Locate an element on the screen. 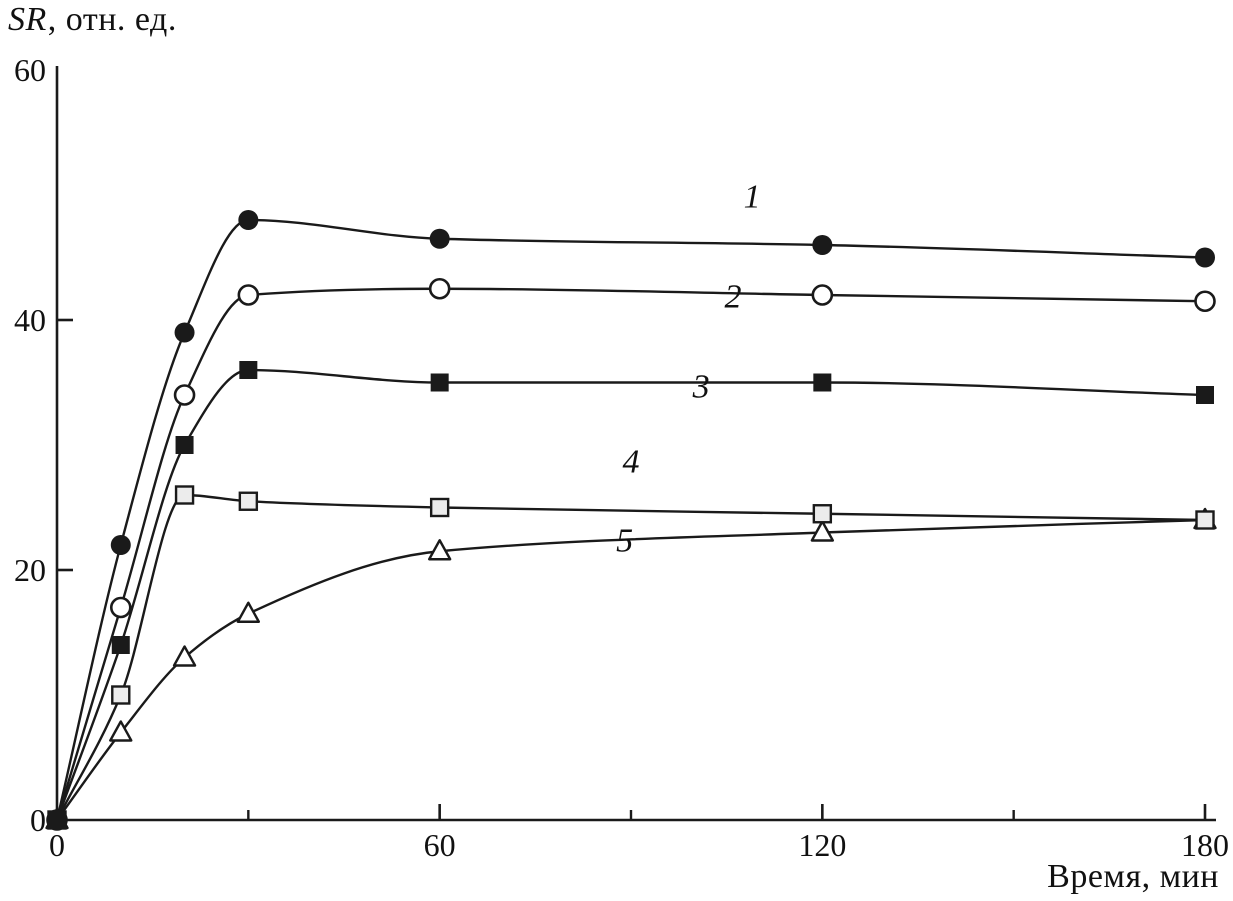  x-tick-label: 180 is located at coordinates (1205, 845).